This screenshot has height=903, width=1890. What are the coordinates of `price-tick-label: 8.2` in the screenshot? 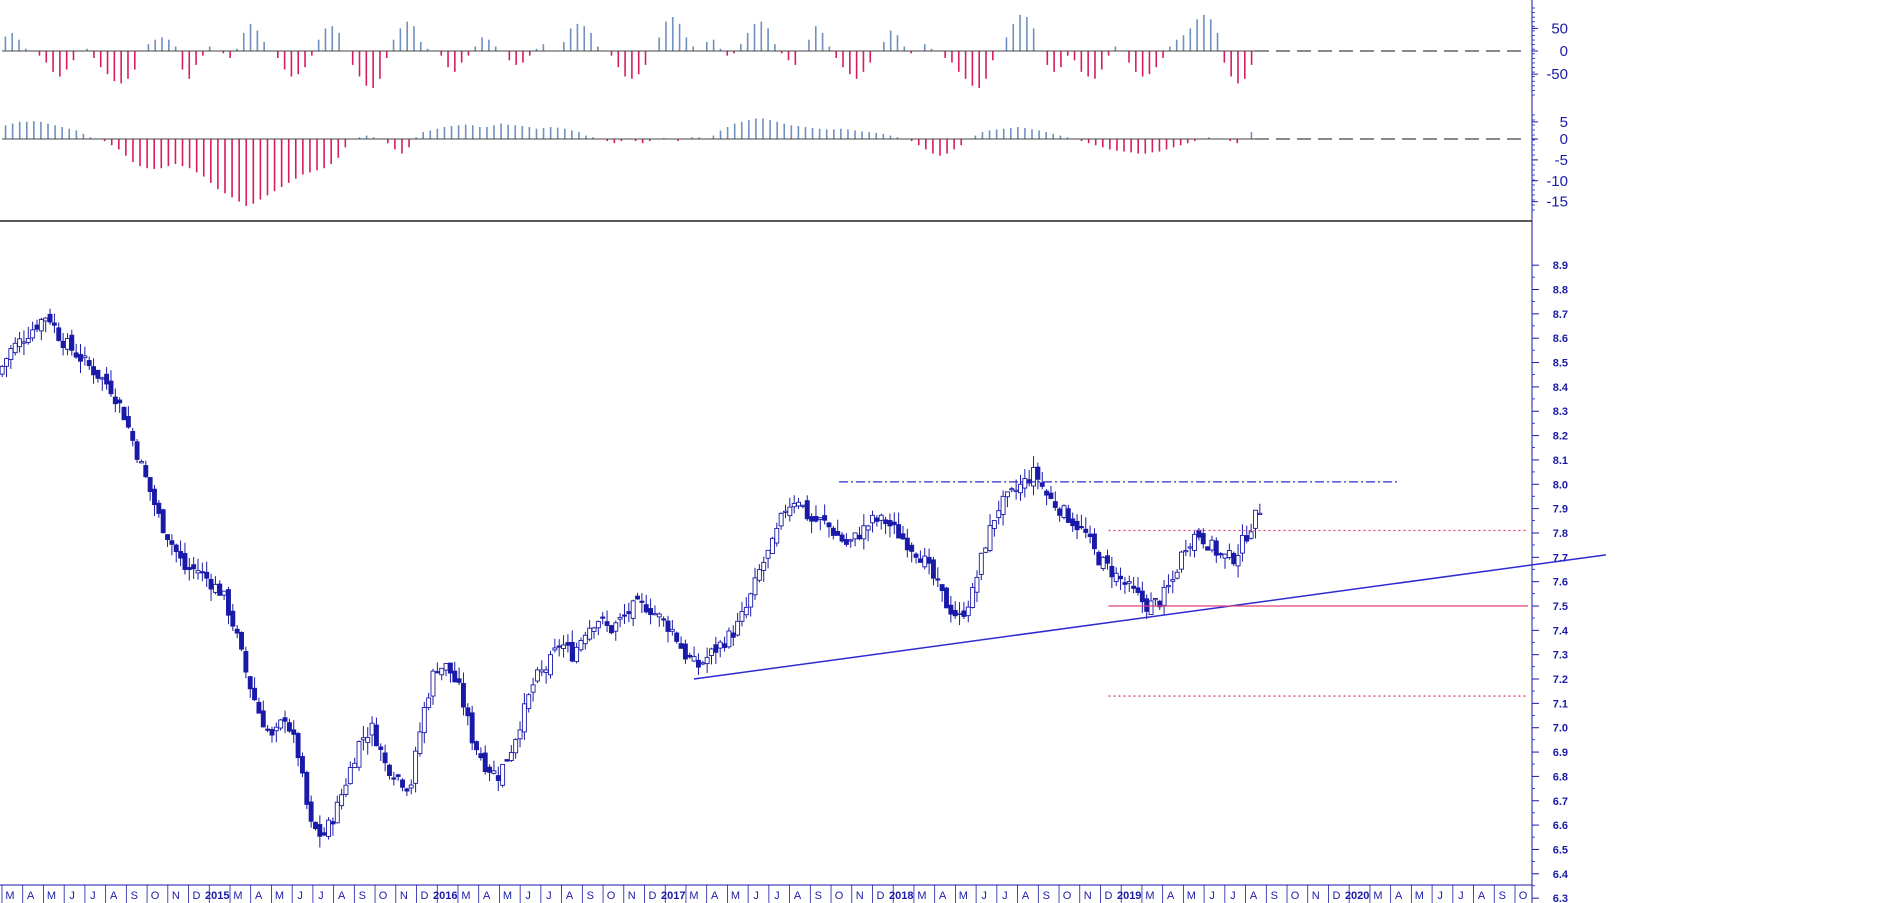 It's located at (1560, 437).